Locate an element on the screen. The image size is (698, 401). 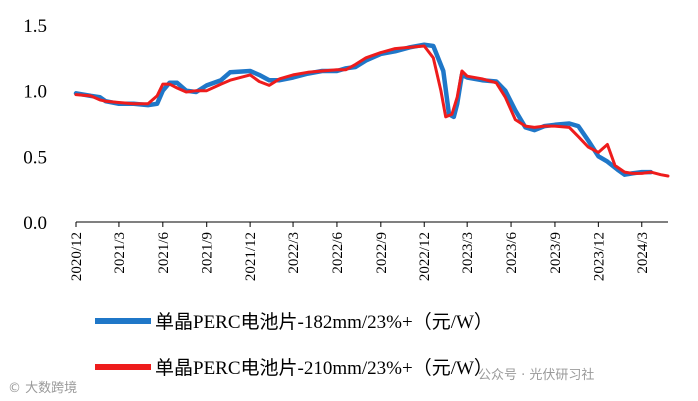
x-tick-label: 2022/12 is located at coordinates (425, 256).